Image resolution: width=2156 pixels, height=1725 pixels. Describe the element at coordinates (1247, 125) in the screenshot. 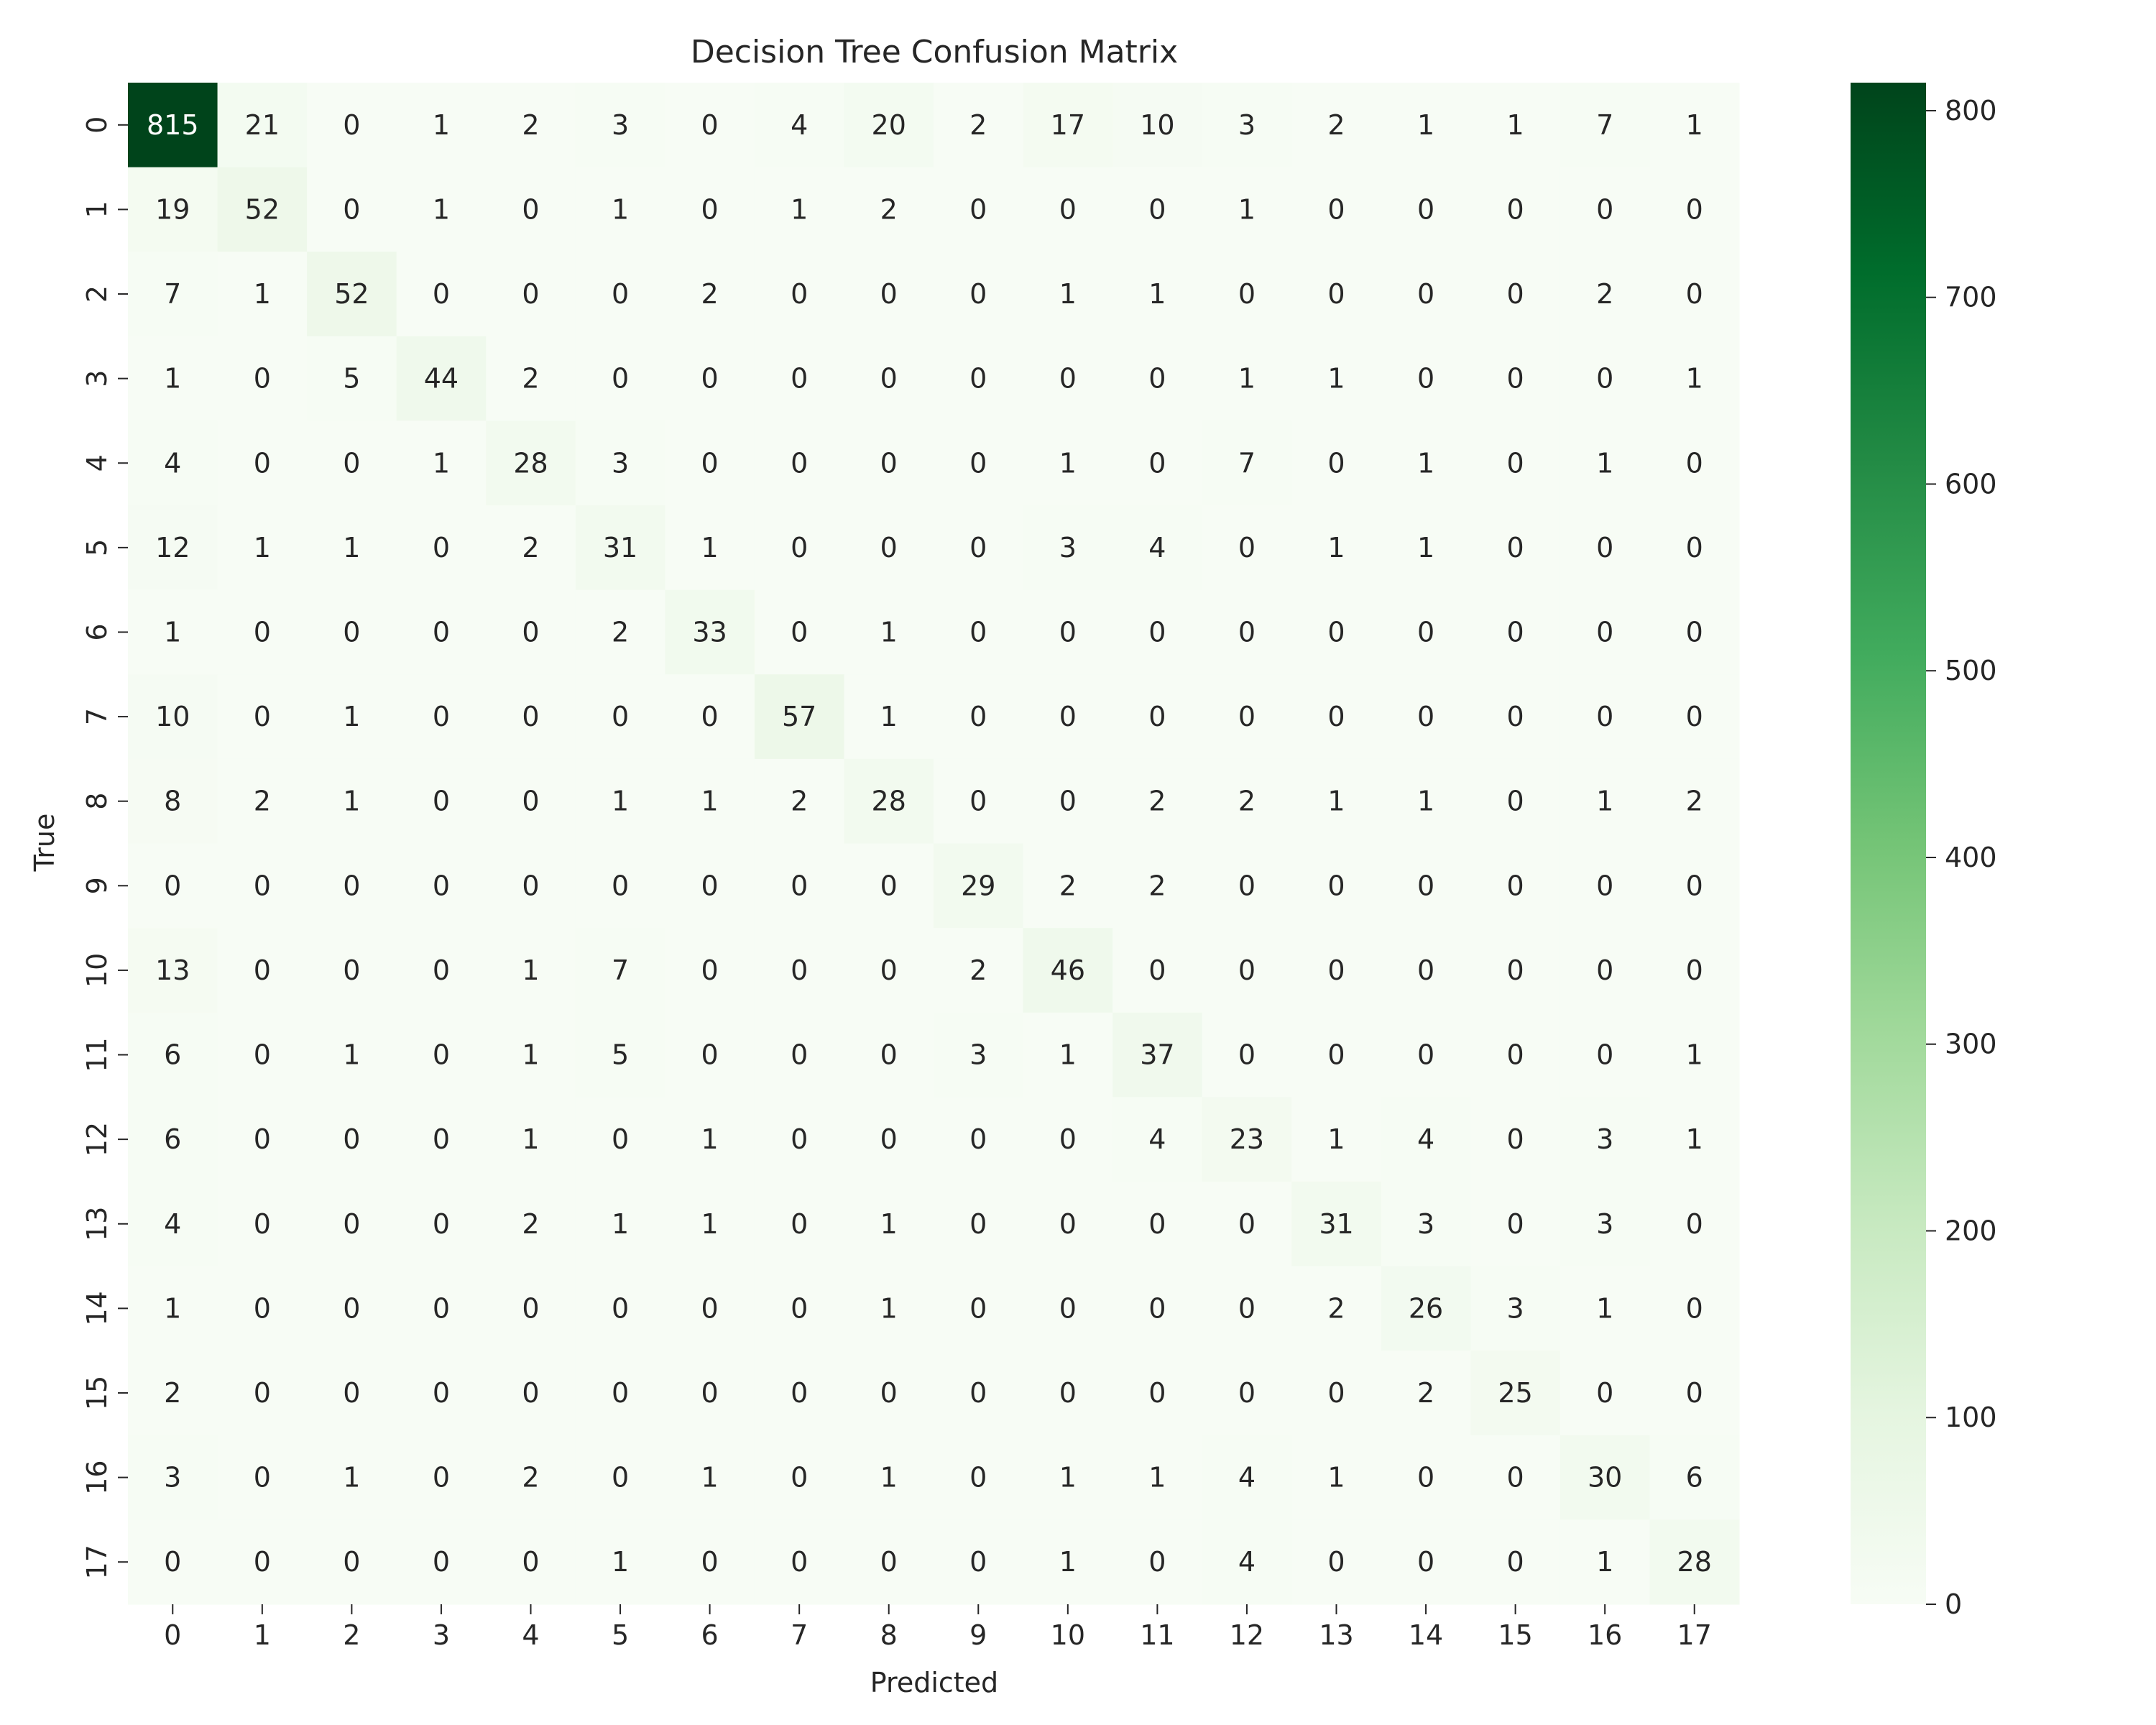

I see `cell-label-0-12: 3` at that location.